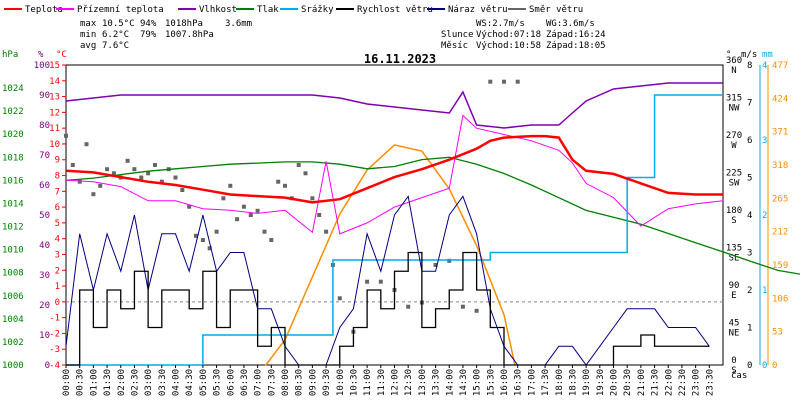 This screenshot has height=400, width=800. Describe the element at coordinates (734, 211) in the screenshot. I see `dir-tick-label: 180` at that location.